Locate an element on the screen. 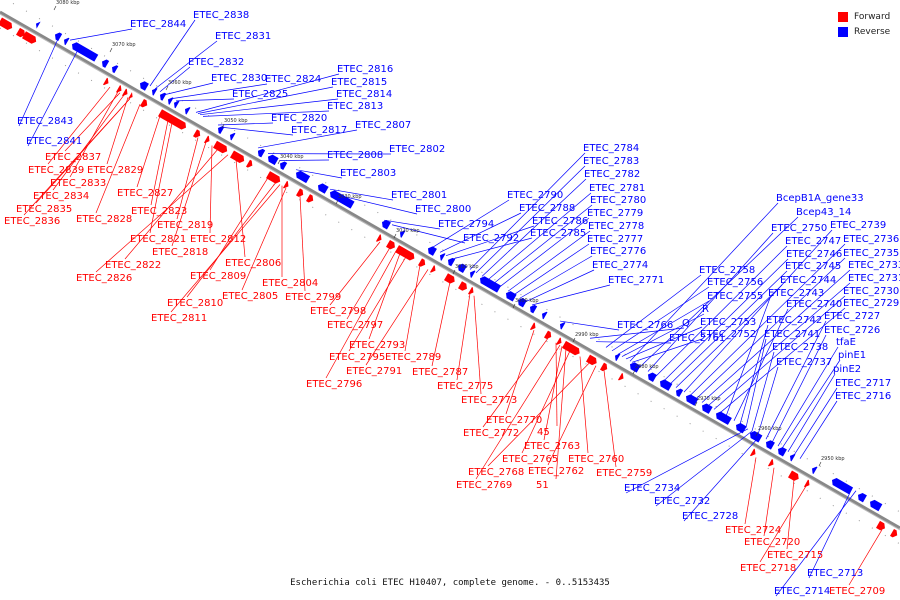 The height and width of the screenshot is (600, 900). reverse-gene-label: ETEC_2732 is located at coordinates (682, 501).